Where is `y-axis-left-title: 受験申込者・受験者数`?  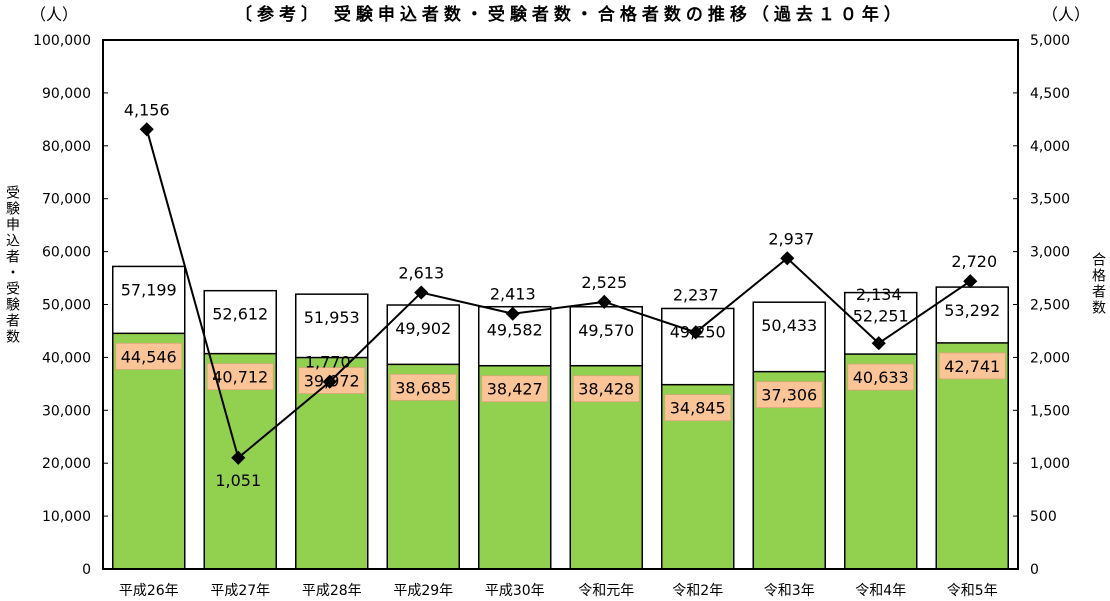 y-axis-left-title: 受験申込者・受験者数 is located at coordinates (12, 265).